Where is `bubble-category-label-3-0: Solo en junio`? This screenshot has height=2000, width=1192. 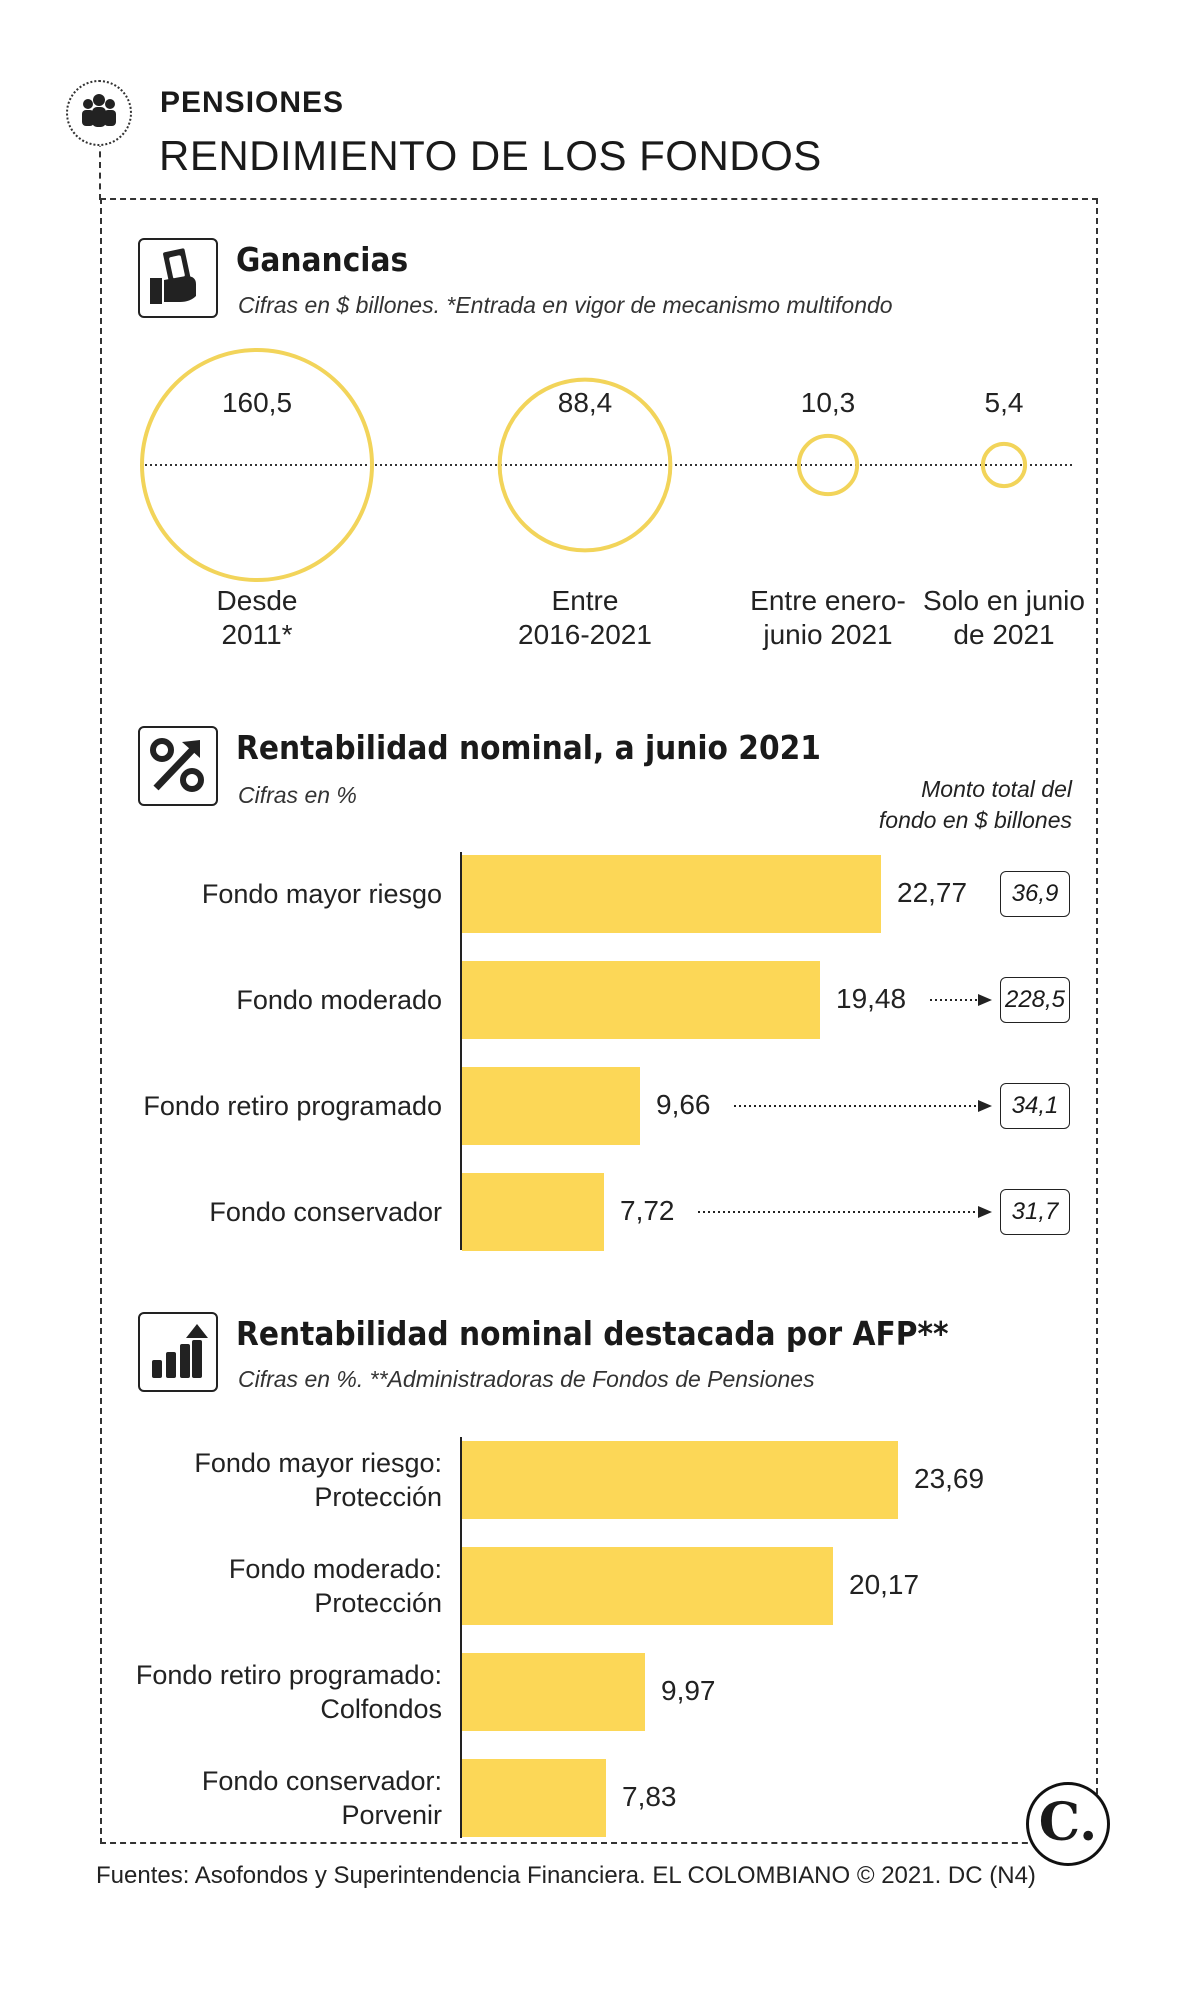
bubble-category-label-3-0: Solo en junio is located at coordinates (1004, 600).